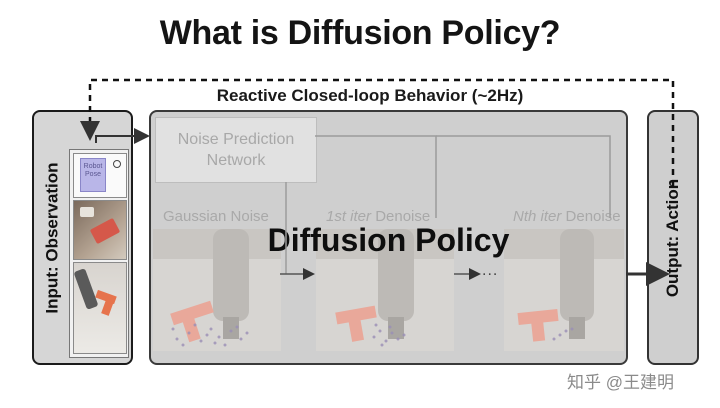 The height and width of the screenshot is (408, 720). Describe the element at coordinates (87, 212) in the screenshot. I see `gripper-shape` at that location.